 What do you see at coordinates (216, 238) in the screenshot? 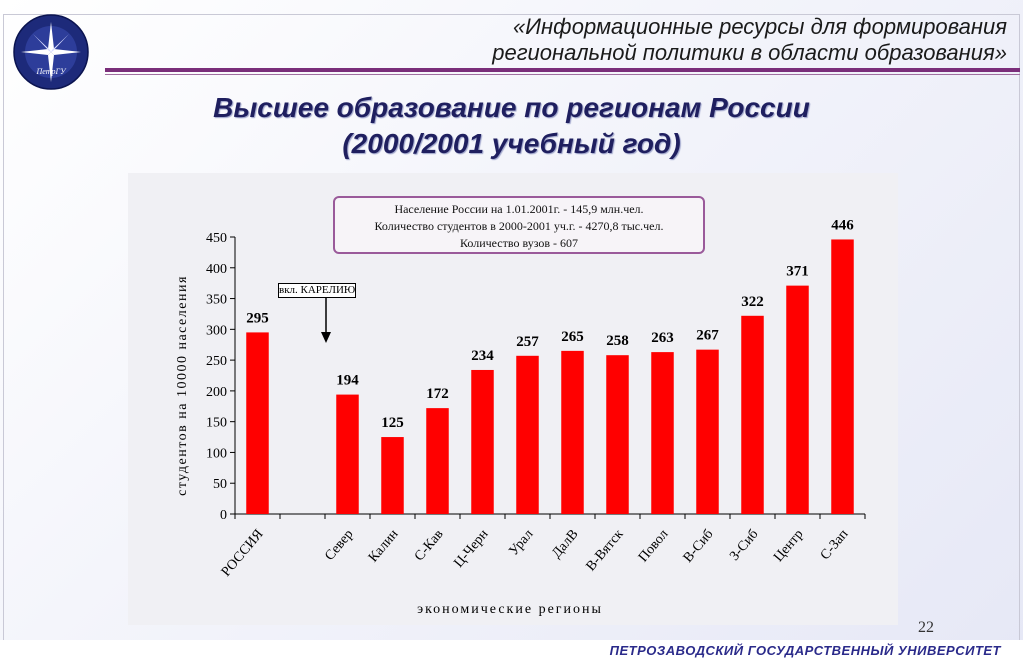
I see `y-tick-label: 450` at bounding box center [216, 238].